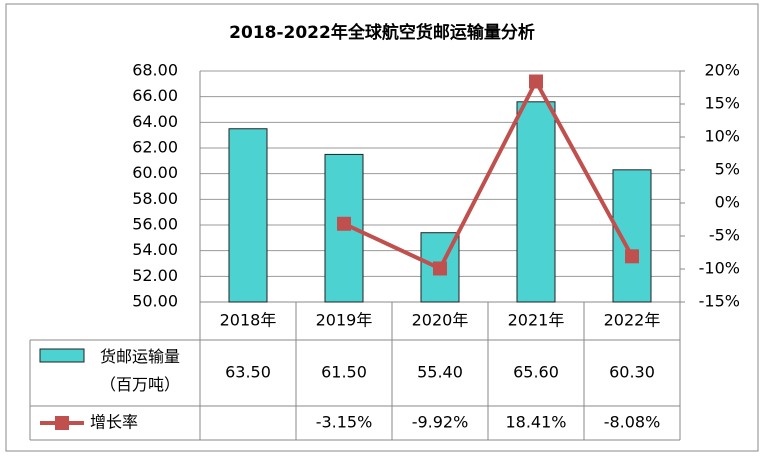 Image resolution: width=765 pixels, height=456 pixels. Describe the element at coordinates (722, 70) in the screenshot. I see `y2-tick-label: 20%` at that location.